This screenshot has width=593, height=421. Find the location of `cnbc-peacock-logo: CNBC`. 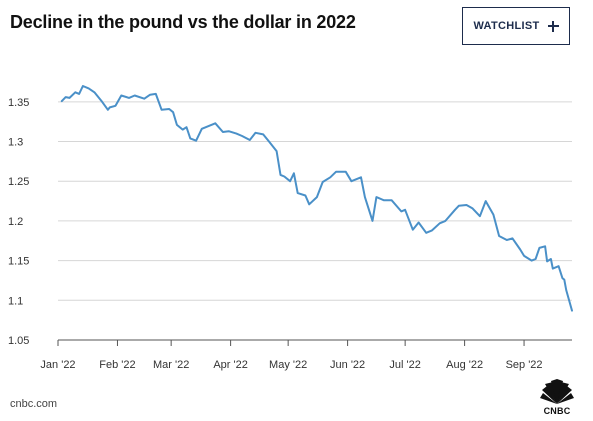

cnbc-peacock-logo: CNBC is located at coordinates (557, 398).